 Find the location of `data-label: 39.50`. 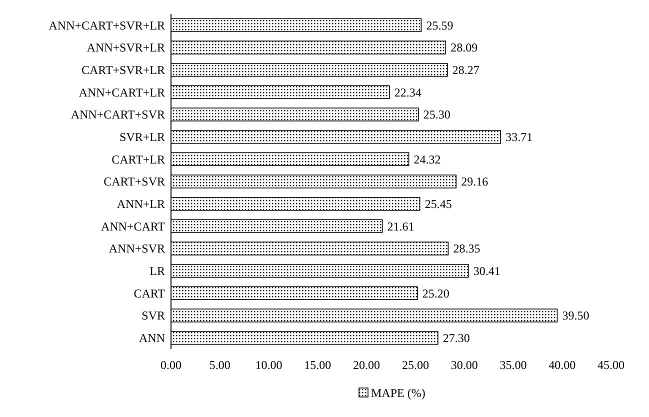

data-label: 39.50 is located at coordinates (576, 315).